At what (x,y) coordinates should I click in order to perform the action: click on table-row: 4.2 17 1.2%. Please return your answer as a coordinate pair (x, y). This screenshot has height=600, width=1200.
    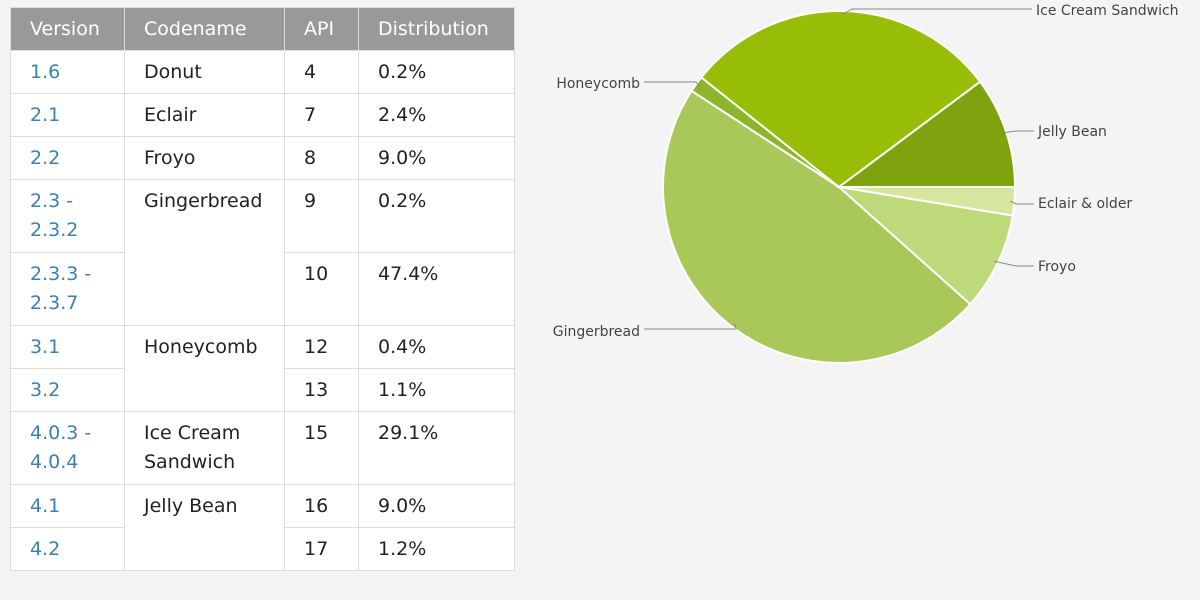
    Looking at the image, I should click on (262, 549).